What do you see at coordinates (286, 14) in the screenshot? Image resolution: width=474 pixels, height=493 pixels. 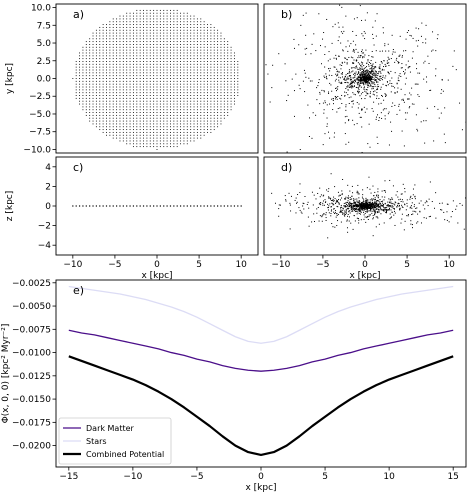 I see `panel-label: b)` at bounding box center [286, 14].